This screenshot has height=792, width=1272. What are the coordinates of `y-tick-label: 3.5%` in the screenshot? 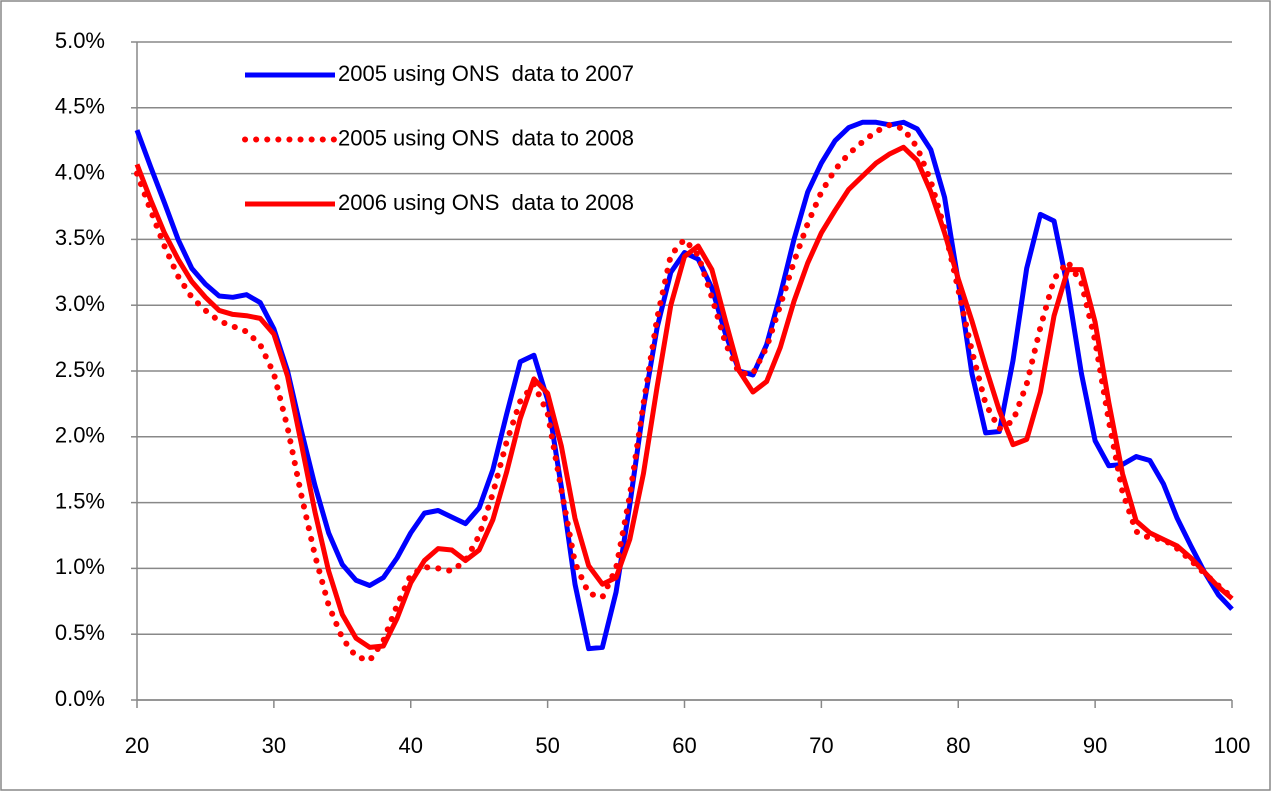 It's located at (80, 237).